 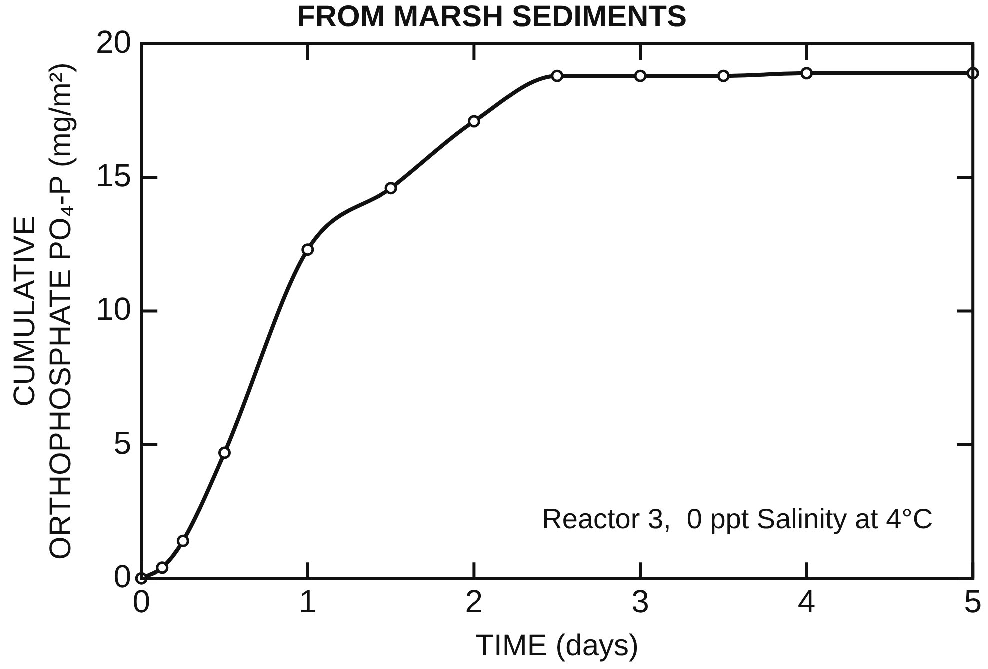 What do you see at coordinates (492, 17) in the screenshot?
I see `chart-title: FROM MARSH SEDIMENTS` at bounding box center [492, 17].